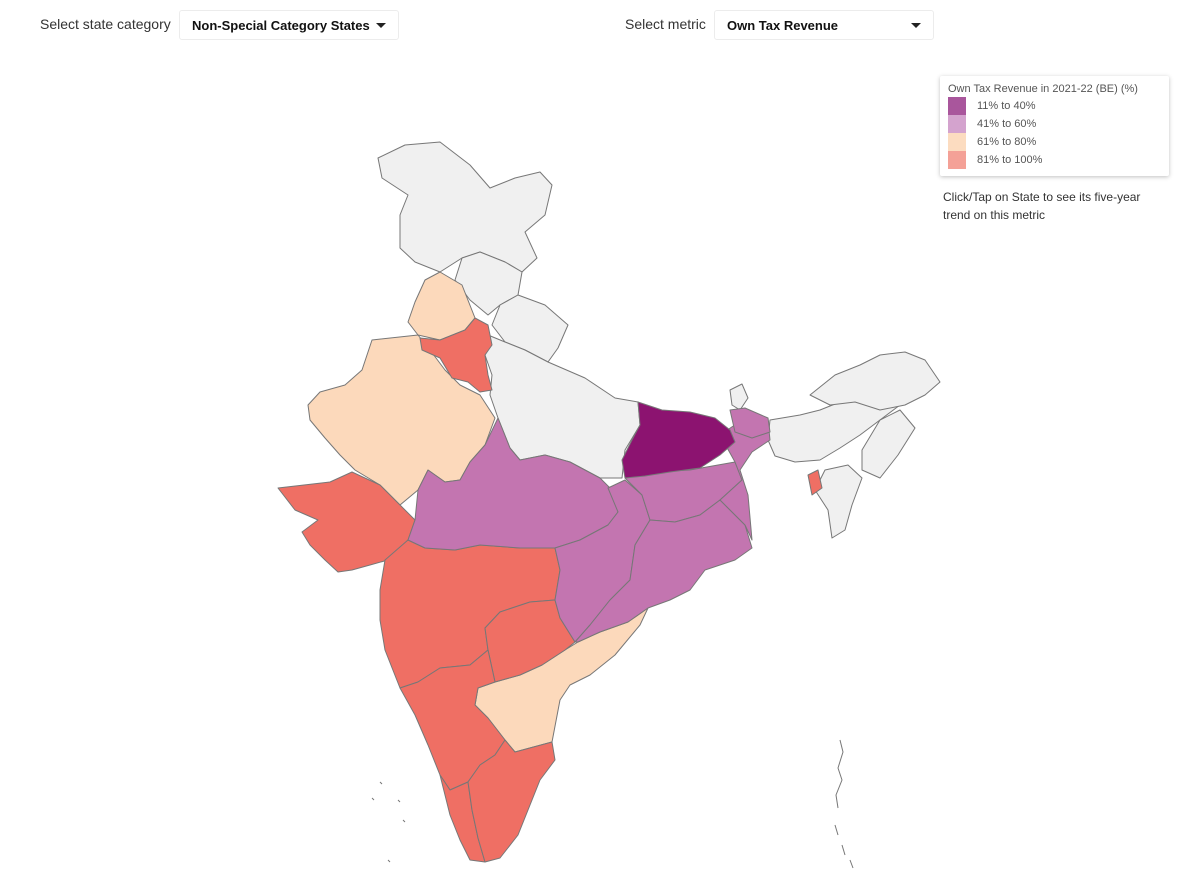  I want to click on state-category-label: Select state category, so click(105, 24).